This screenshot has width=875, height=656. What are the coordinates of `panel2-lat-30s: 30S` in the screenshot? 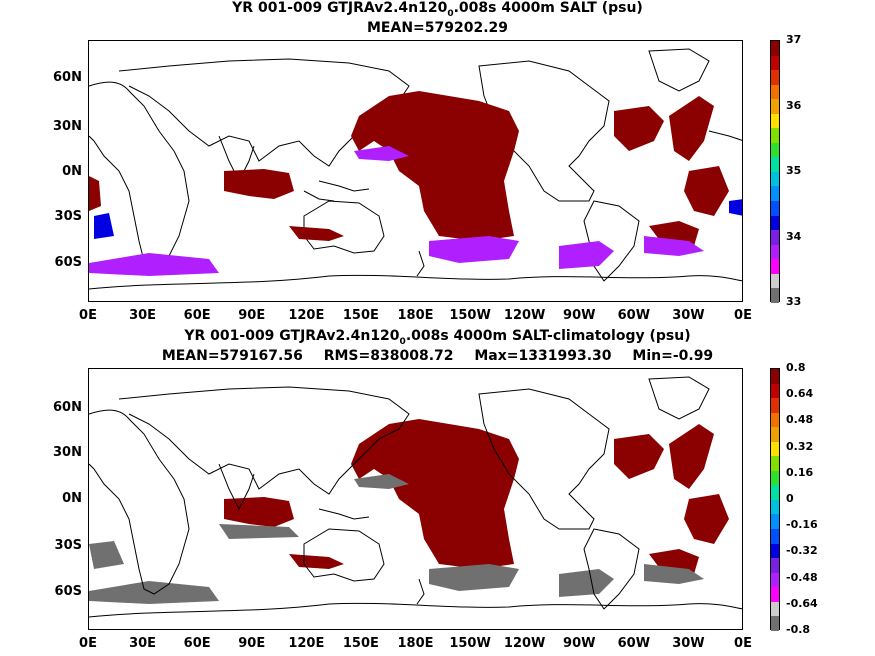 It's located at (68, 545).